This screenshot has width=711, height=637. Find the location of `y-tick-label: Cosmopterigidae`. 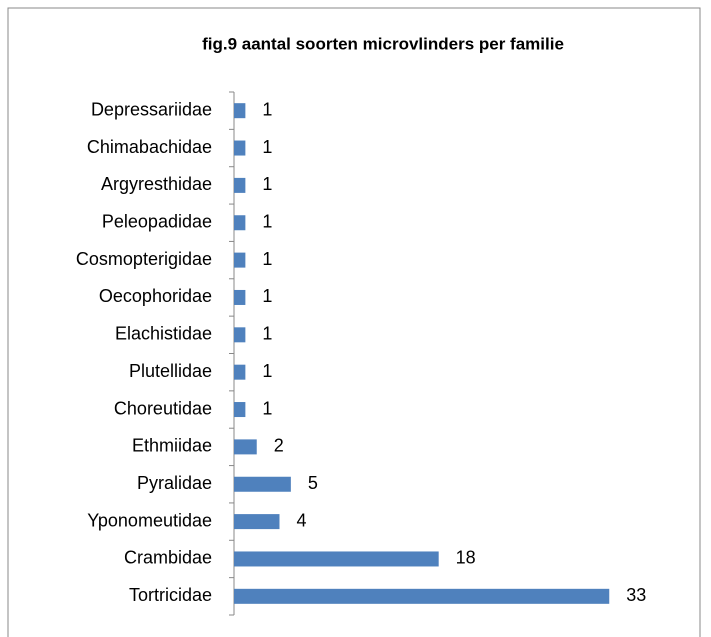

y-tick-label: Cosmopterigidae is located at coordinates (144, 259).